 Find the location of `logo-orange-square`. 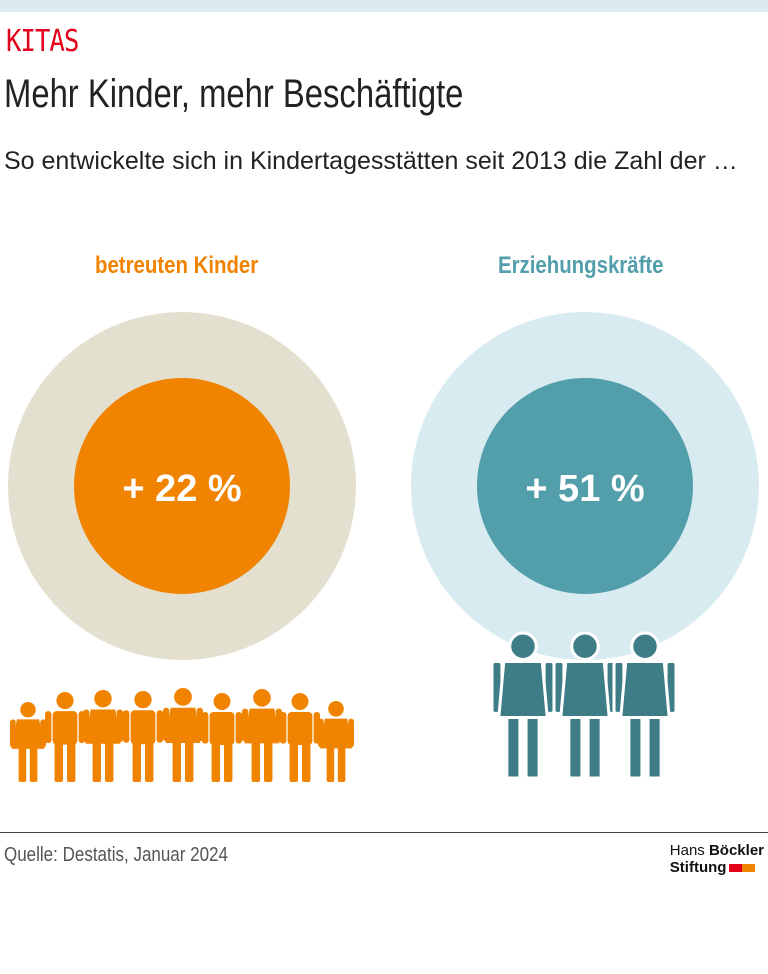

logo-orange-square is located at coordinates (749, 868).